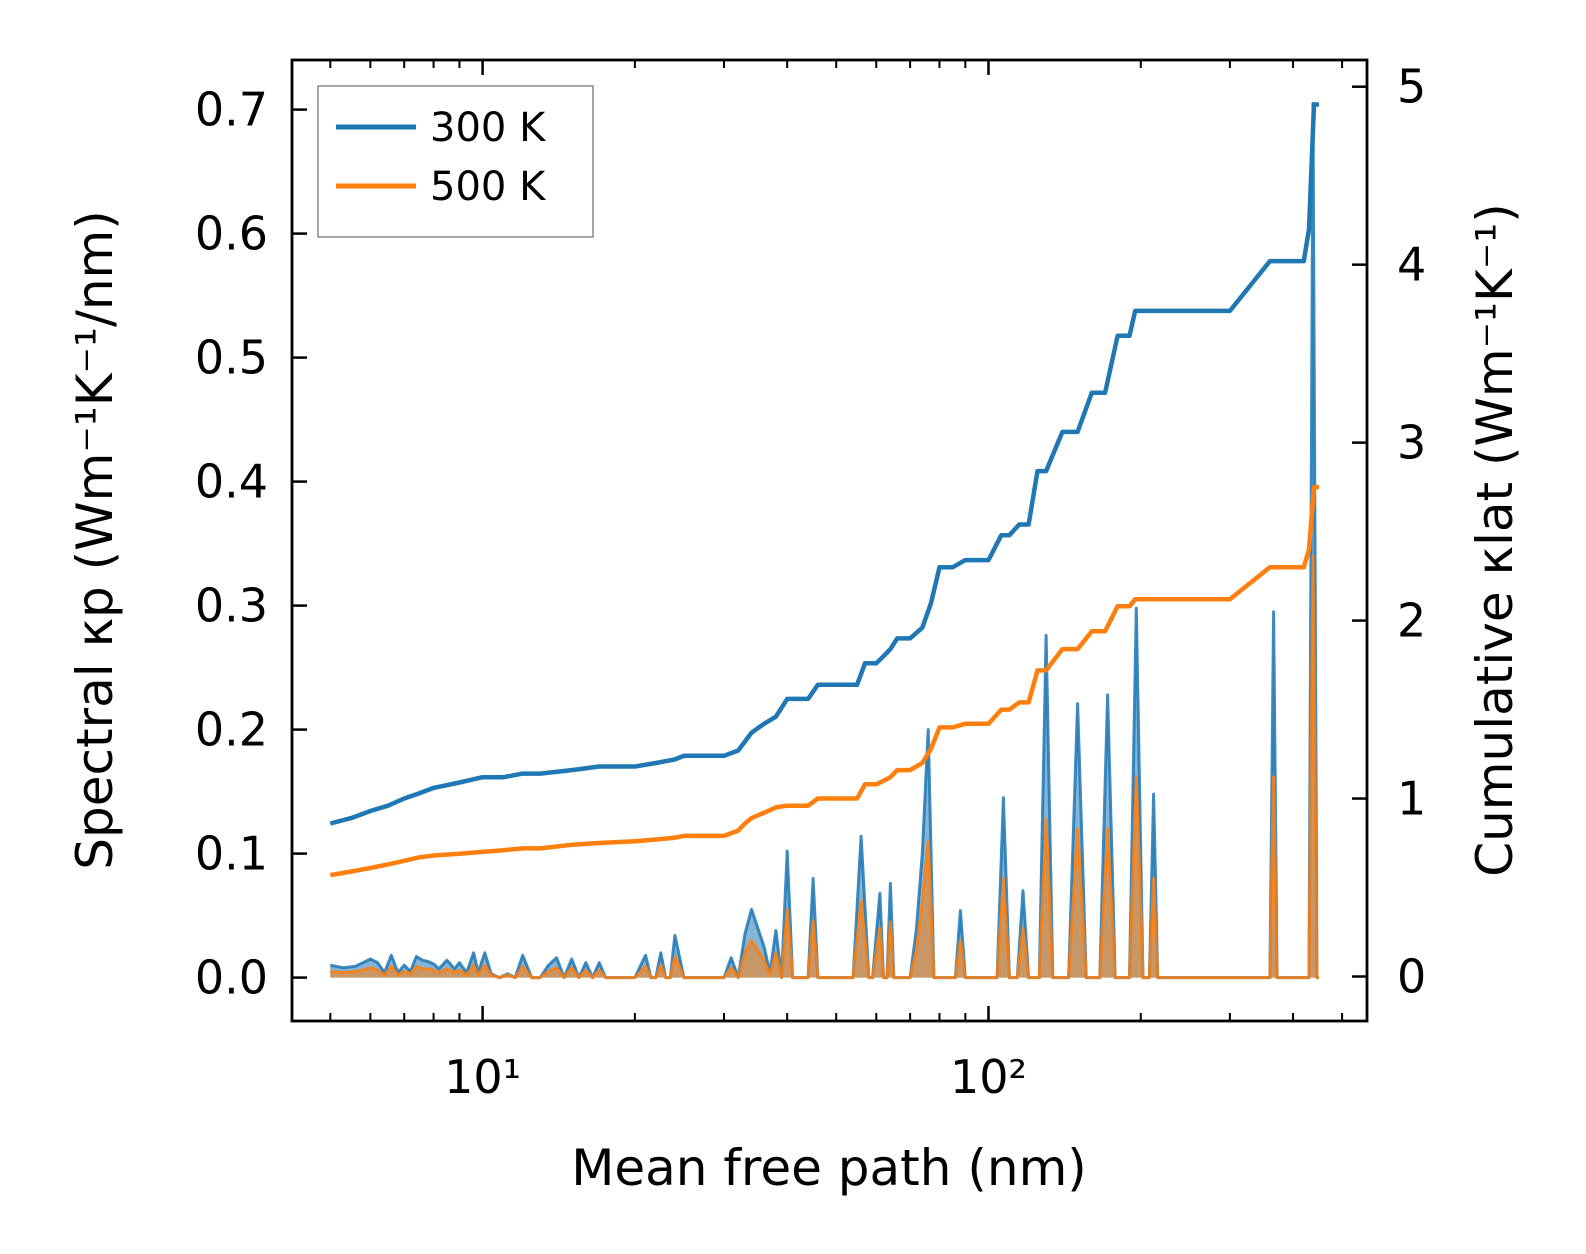  What do you see at coordinates (1411, 265) in the screenshot?
I see `y-right-tick-label: 4` at bounding box center [1411, 265].